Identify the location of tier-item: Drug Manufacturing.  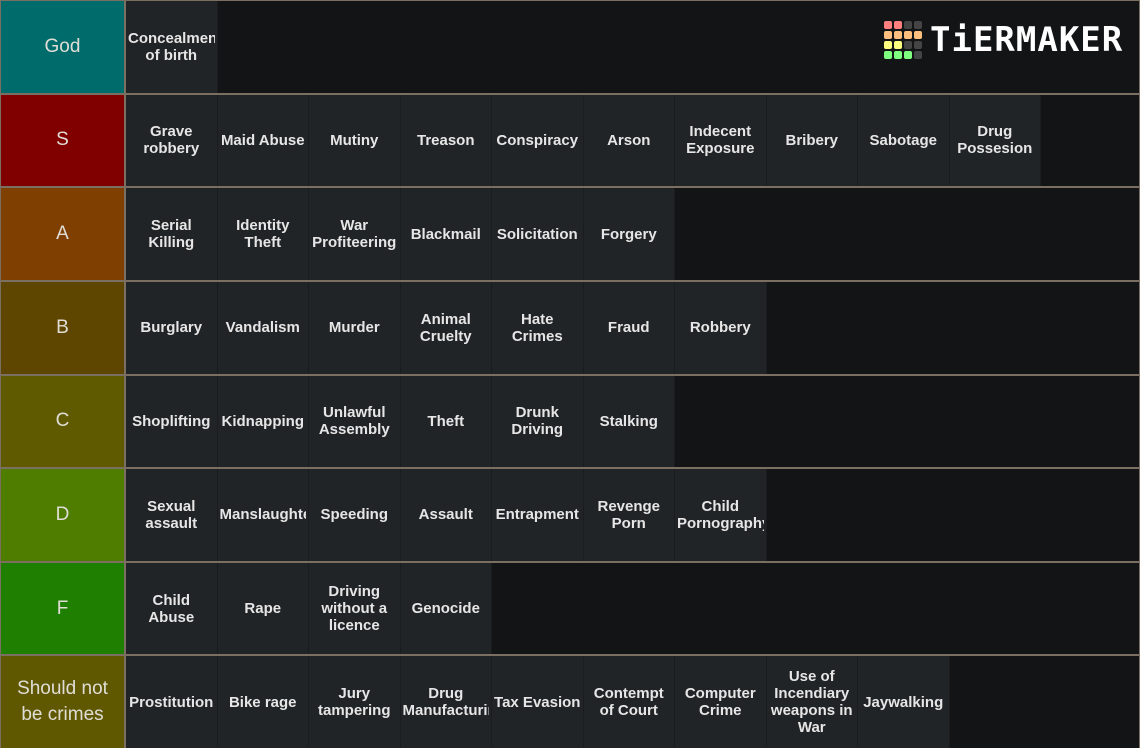
(446, 702).